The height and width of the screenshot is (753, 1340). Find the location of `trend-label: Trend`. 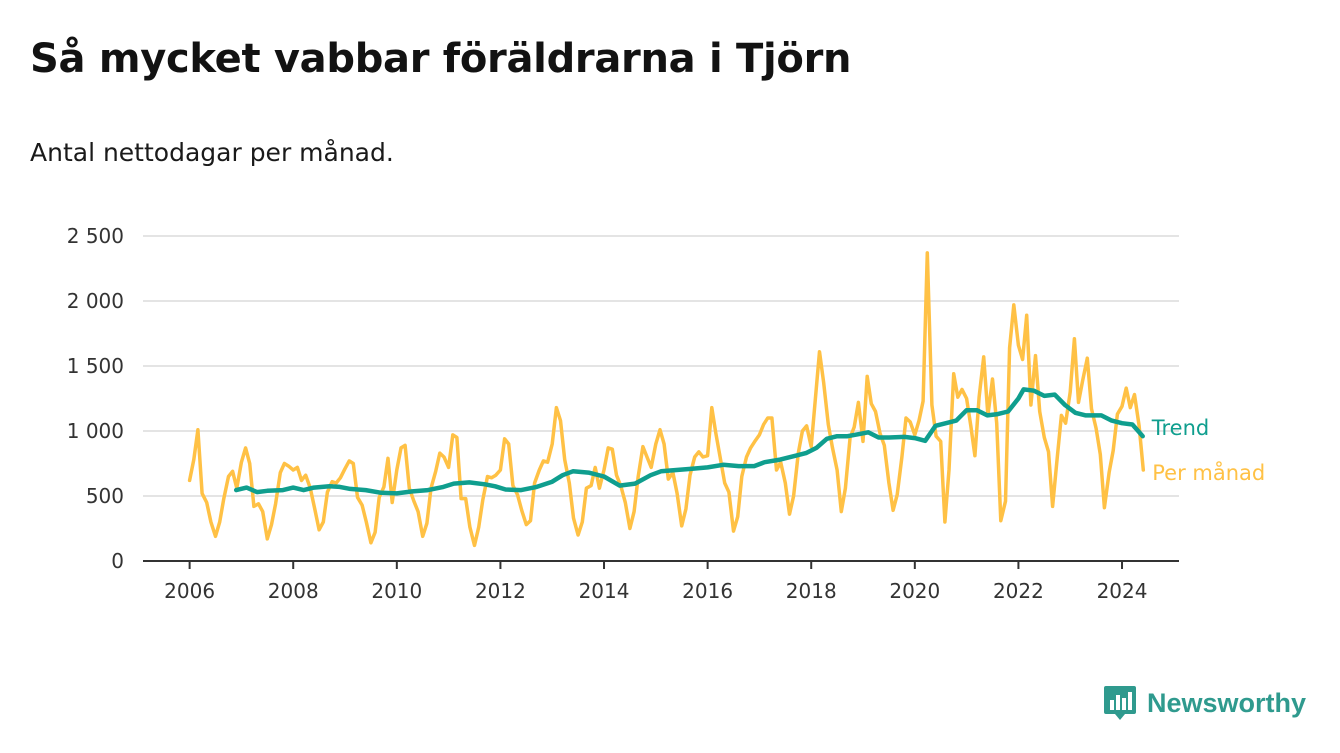

trend-label: Trend is located at coordinates (1180, 428).